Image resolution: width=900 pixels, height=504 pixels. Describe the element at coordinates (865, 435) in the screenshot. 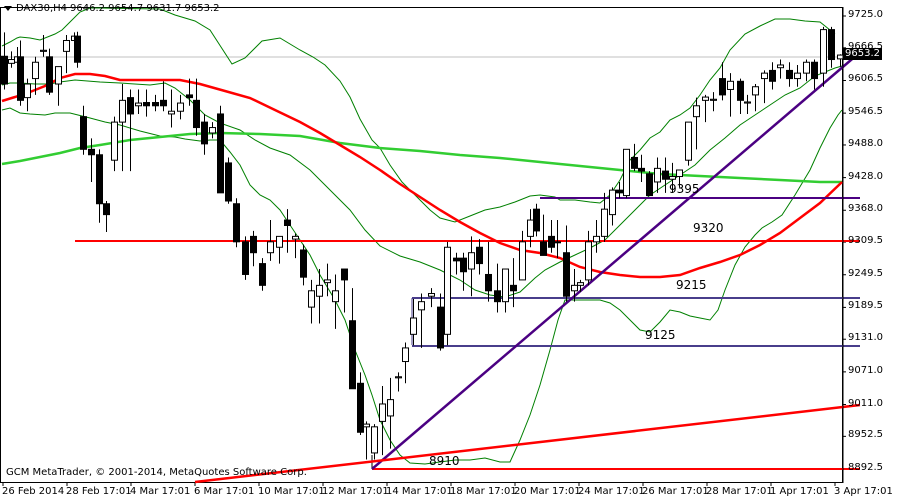

I see `price-tick-label: 8952.5` at that location.